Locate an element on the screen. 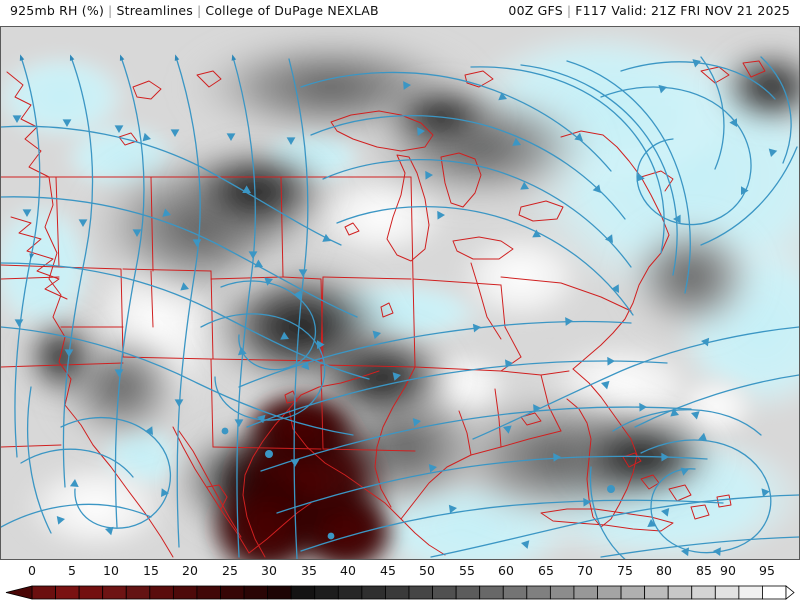 The height and width of the screenshot is (600, 800). header-plot-type: Streamlines is located at coordinates (154, 10).